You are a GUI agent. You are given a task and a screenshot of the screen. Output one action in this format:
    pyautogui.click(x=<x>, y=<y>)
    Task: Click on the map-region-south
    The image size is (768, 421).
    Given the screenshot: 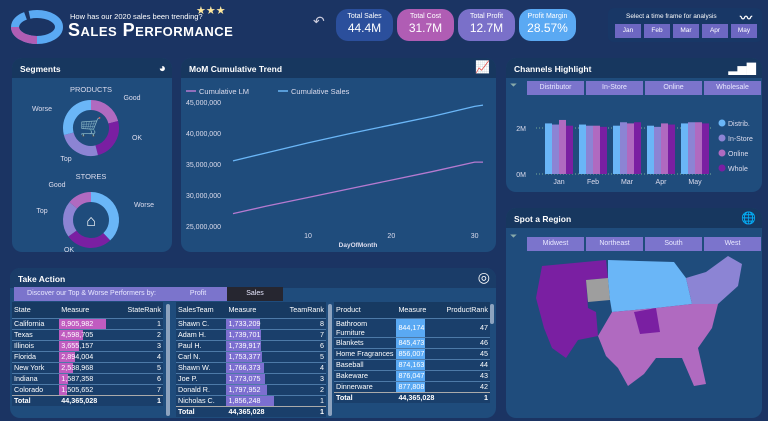 What is the action you would take?
    pyautogui.click(x=658, y=345)
    